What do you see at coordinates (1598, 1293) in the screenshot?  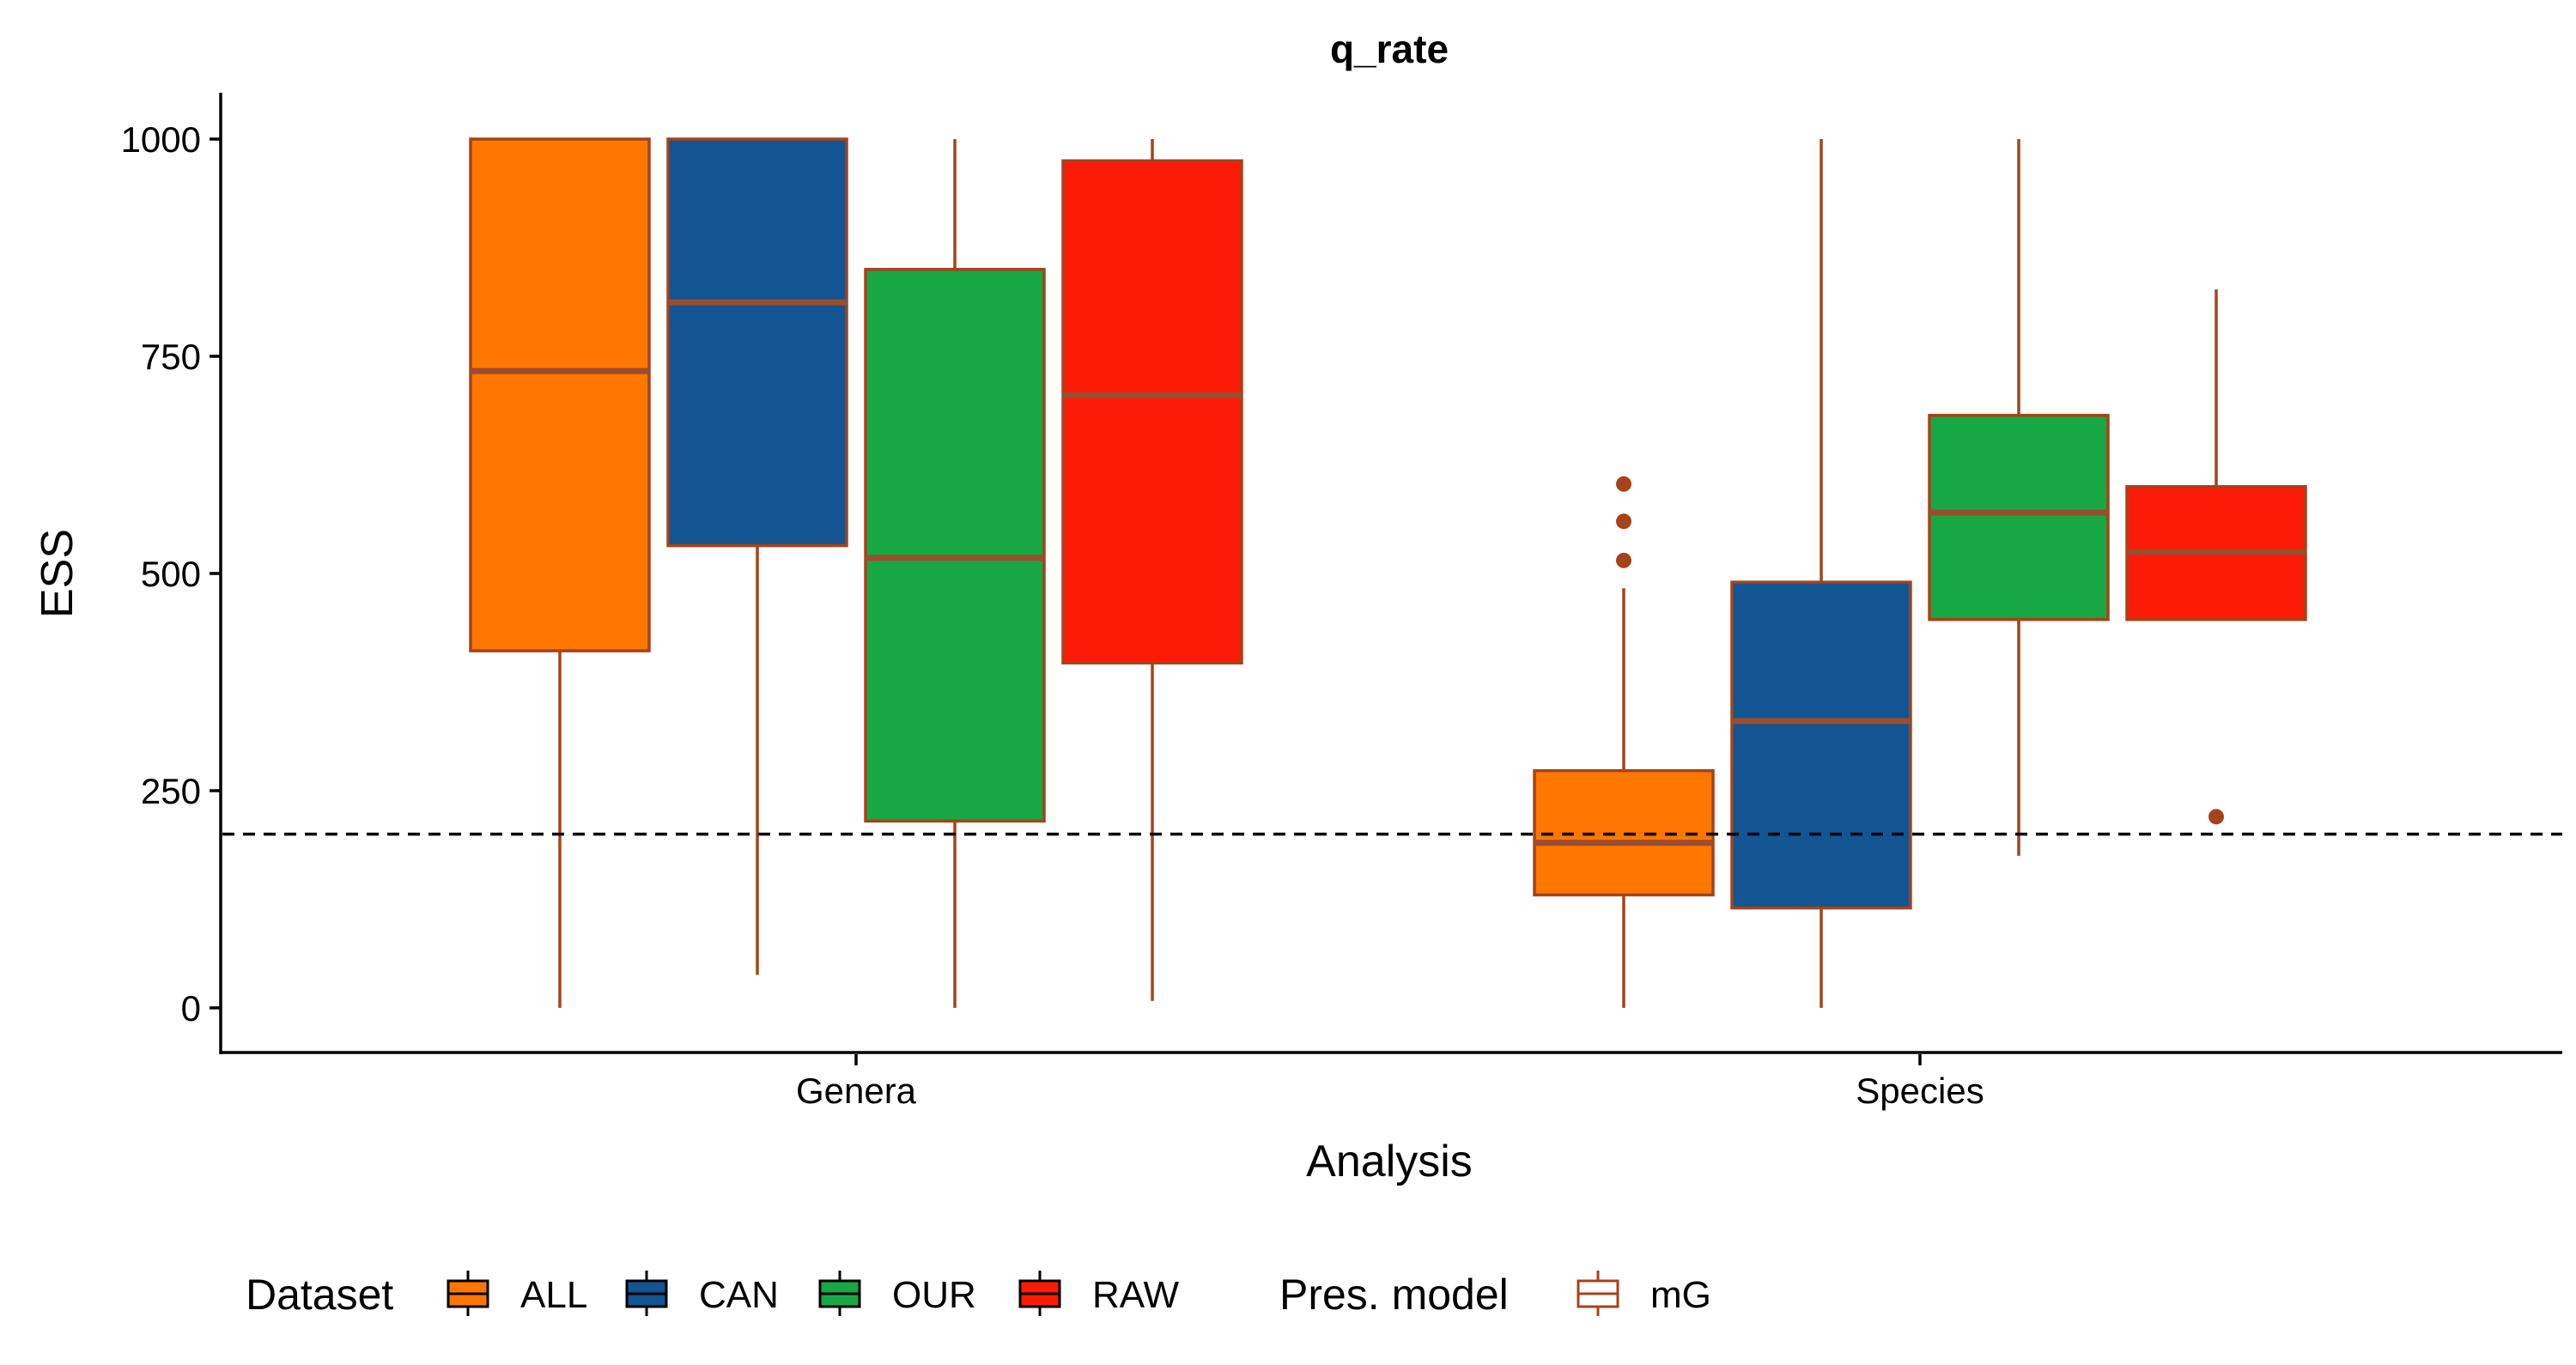 I see `legend-key-mg` at bounding box center [1598, 1293].